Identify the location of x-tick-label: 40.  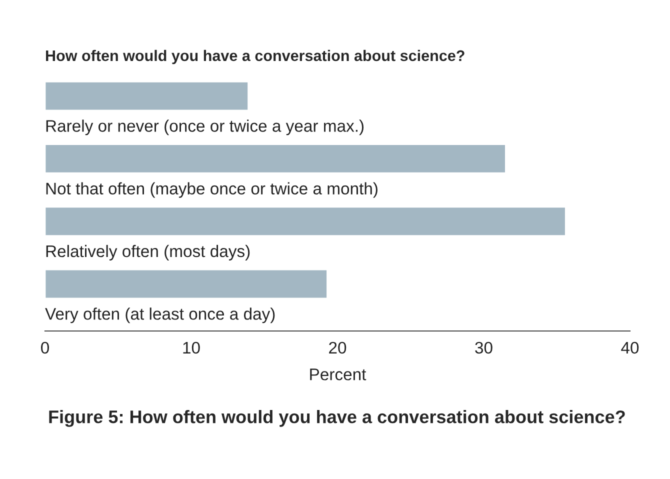
(630, 348).